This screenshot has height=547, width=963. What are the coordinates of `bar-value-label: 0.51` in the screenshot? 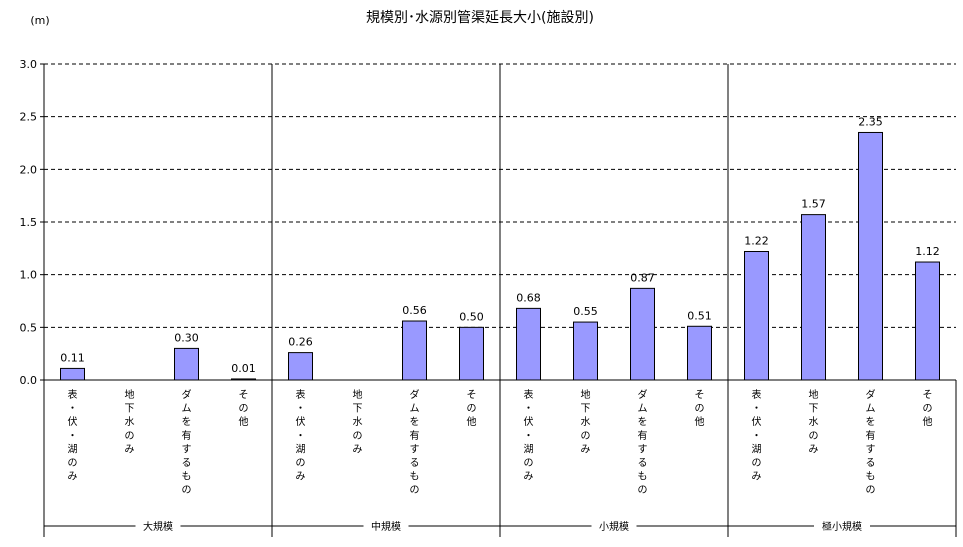 It's located at (699, 315).